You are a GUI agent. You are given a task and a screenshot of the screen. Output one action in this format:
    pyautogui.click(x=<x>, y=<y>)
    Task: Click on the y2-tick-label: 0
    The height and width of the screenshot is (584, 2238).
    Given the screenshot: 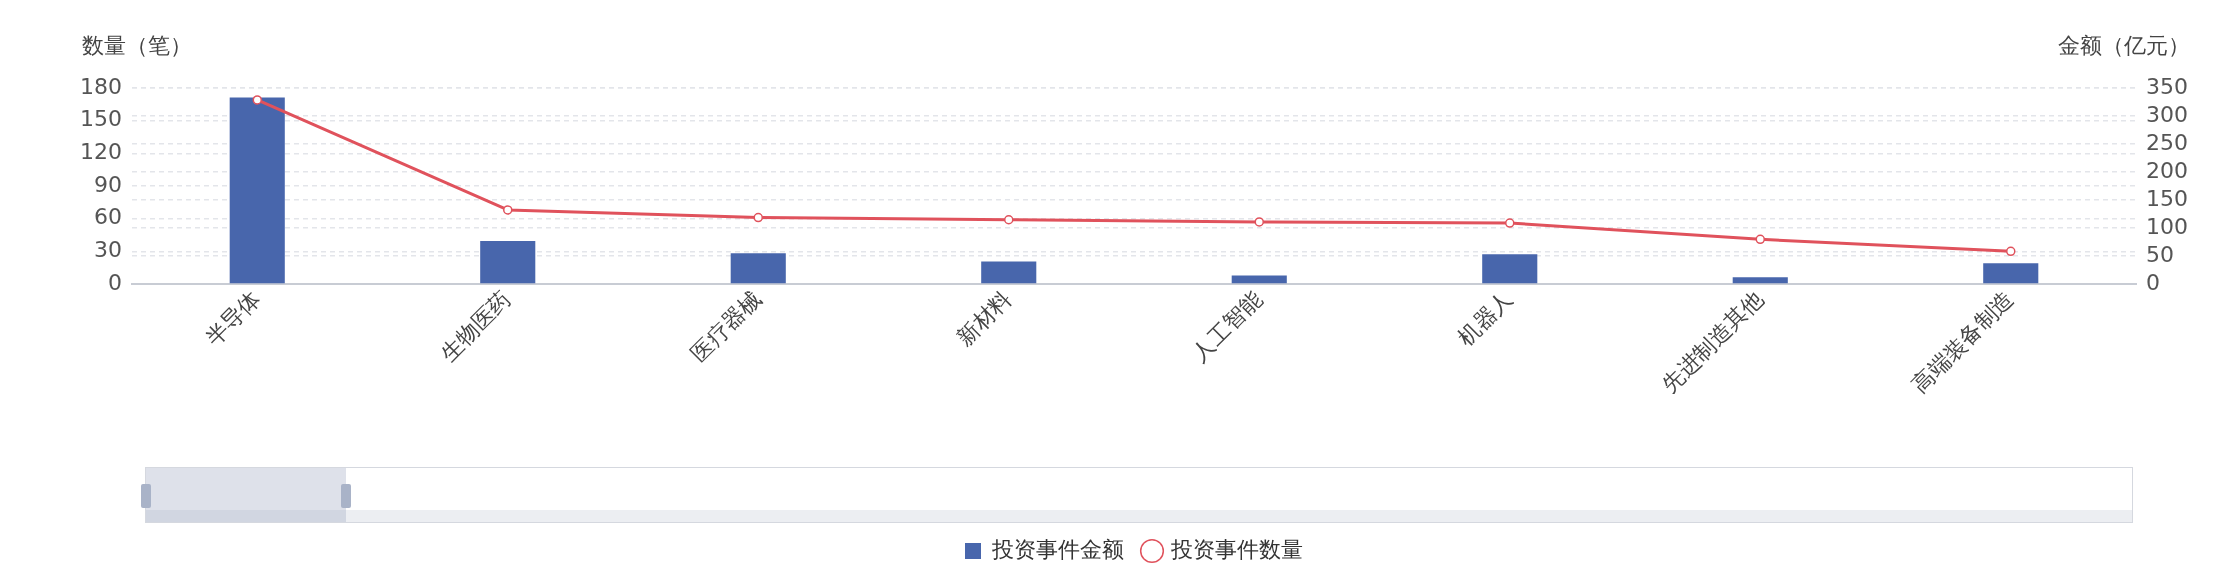 What is the action you would take?
    pyautogui.click(x=2153, y=282)
    